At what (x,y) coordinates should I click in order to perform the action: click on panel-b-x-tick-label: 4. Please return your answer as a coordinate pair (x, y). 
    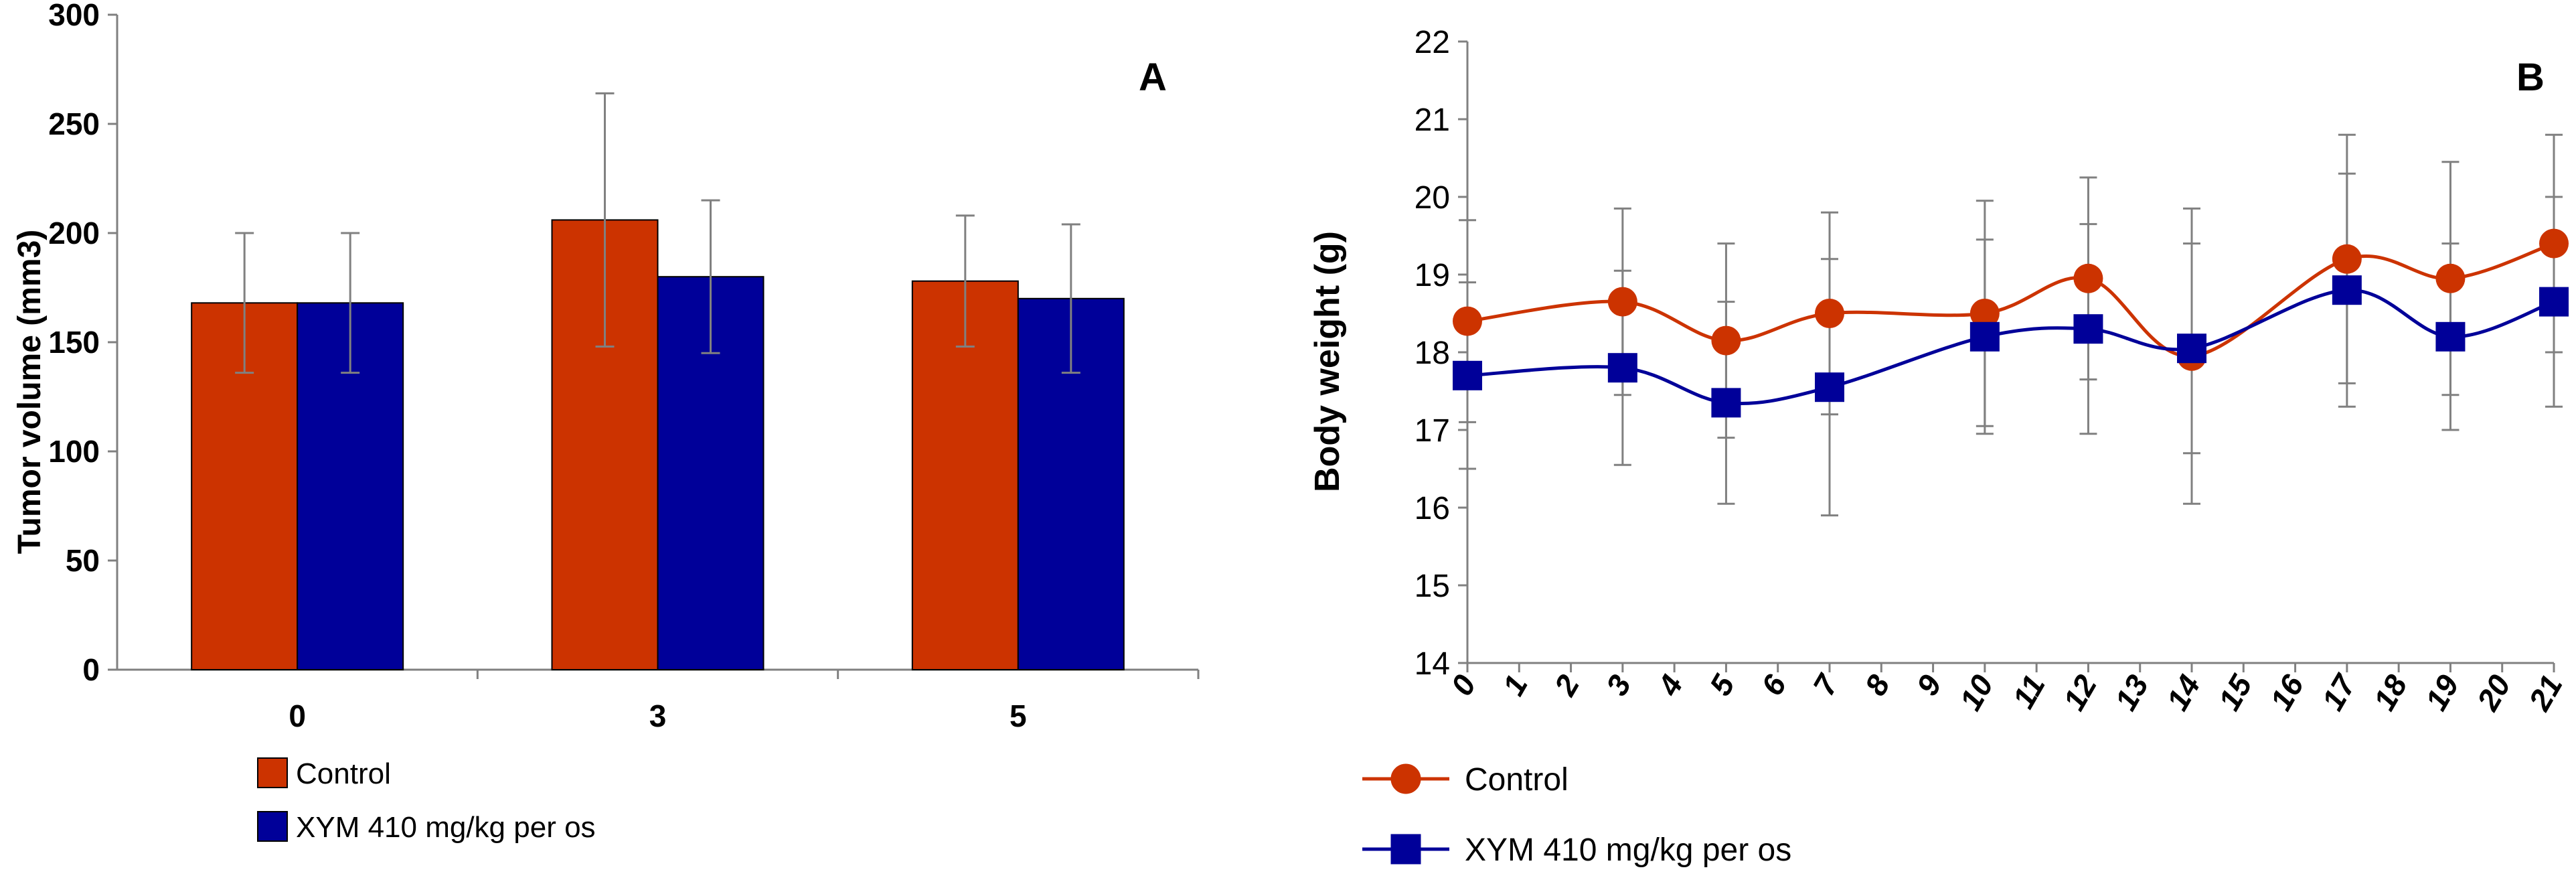
    Looking at the image, I should click on (1670, 685).